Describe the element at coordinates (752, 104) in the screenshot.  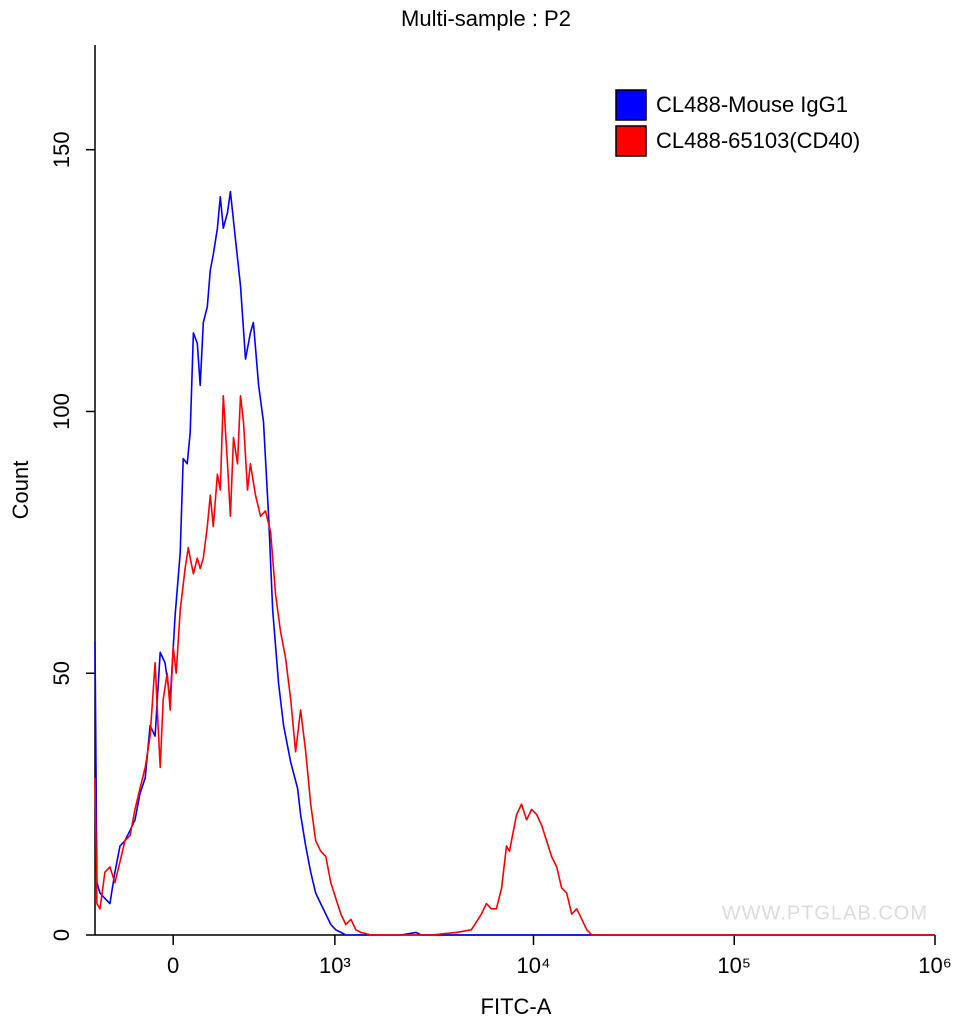
I see `legend-label: CL488-Mouse IgG1` at that location.